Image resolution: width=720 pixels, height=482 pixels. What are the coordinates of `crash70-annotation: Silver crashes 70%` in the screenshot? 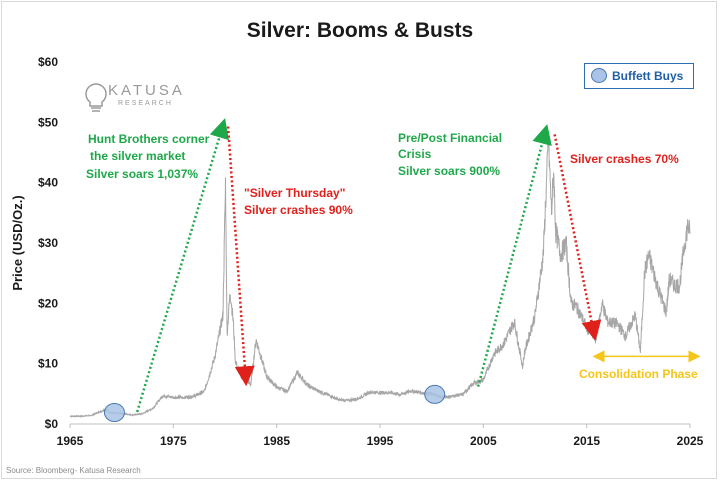 It's located at (624, 159).